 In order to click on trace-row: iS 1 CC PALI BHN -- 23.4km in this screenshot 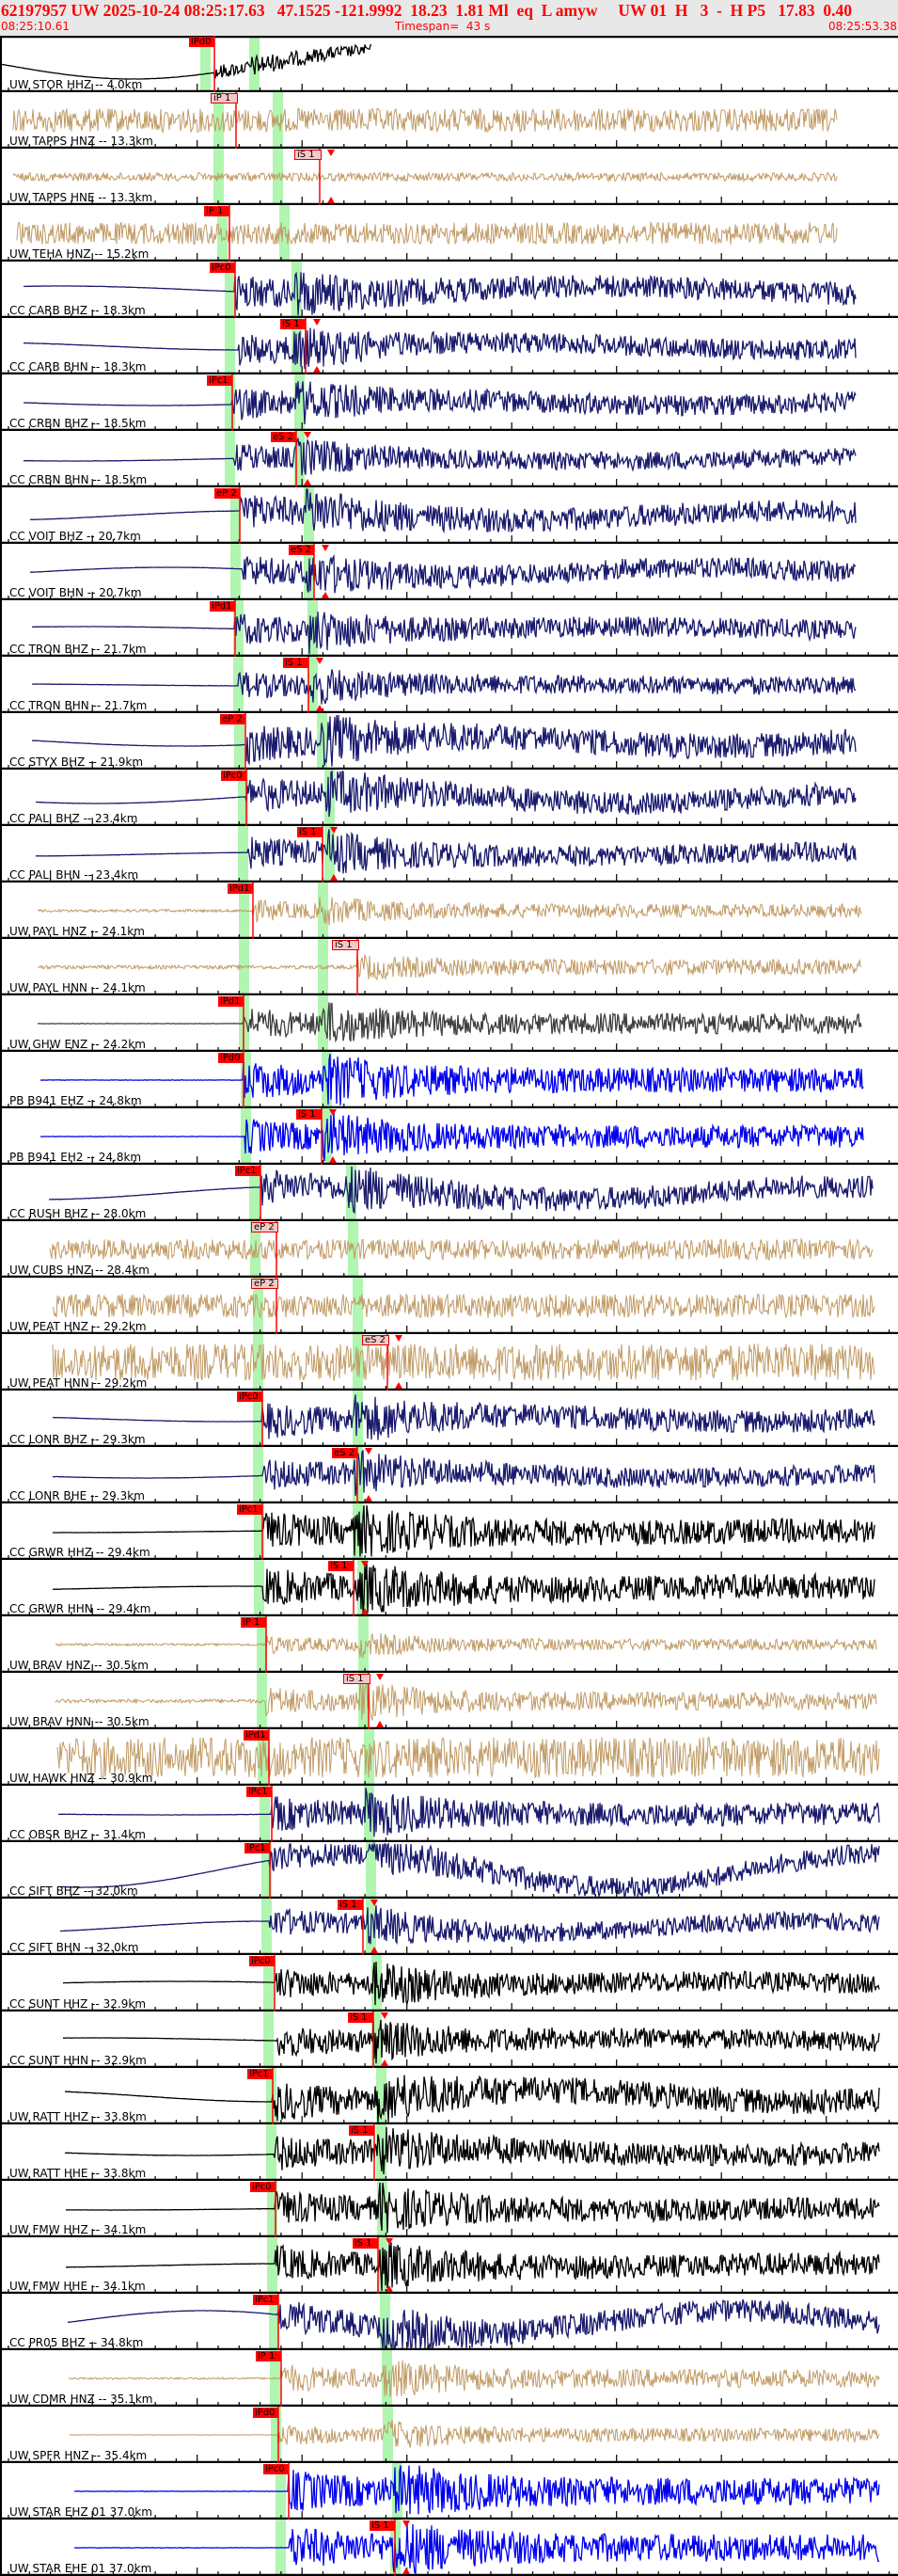, I will do `click(449, 854)`.